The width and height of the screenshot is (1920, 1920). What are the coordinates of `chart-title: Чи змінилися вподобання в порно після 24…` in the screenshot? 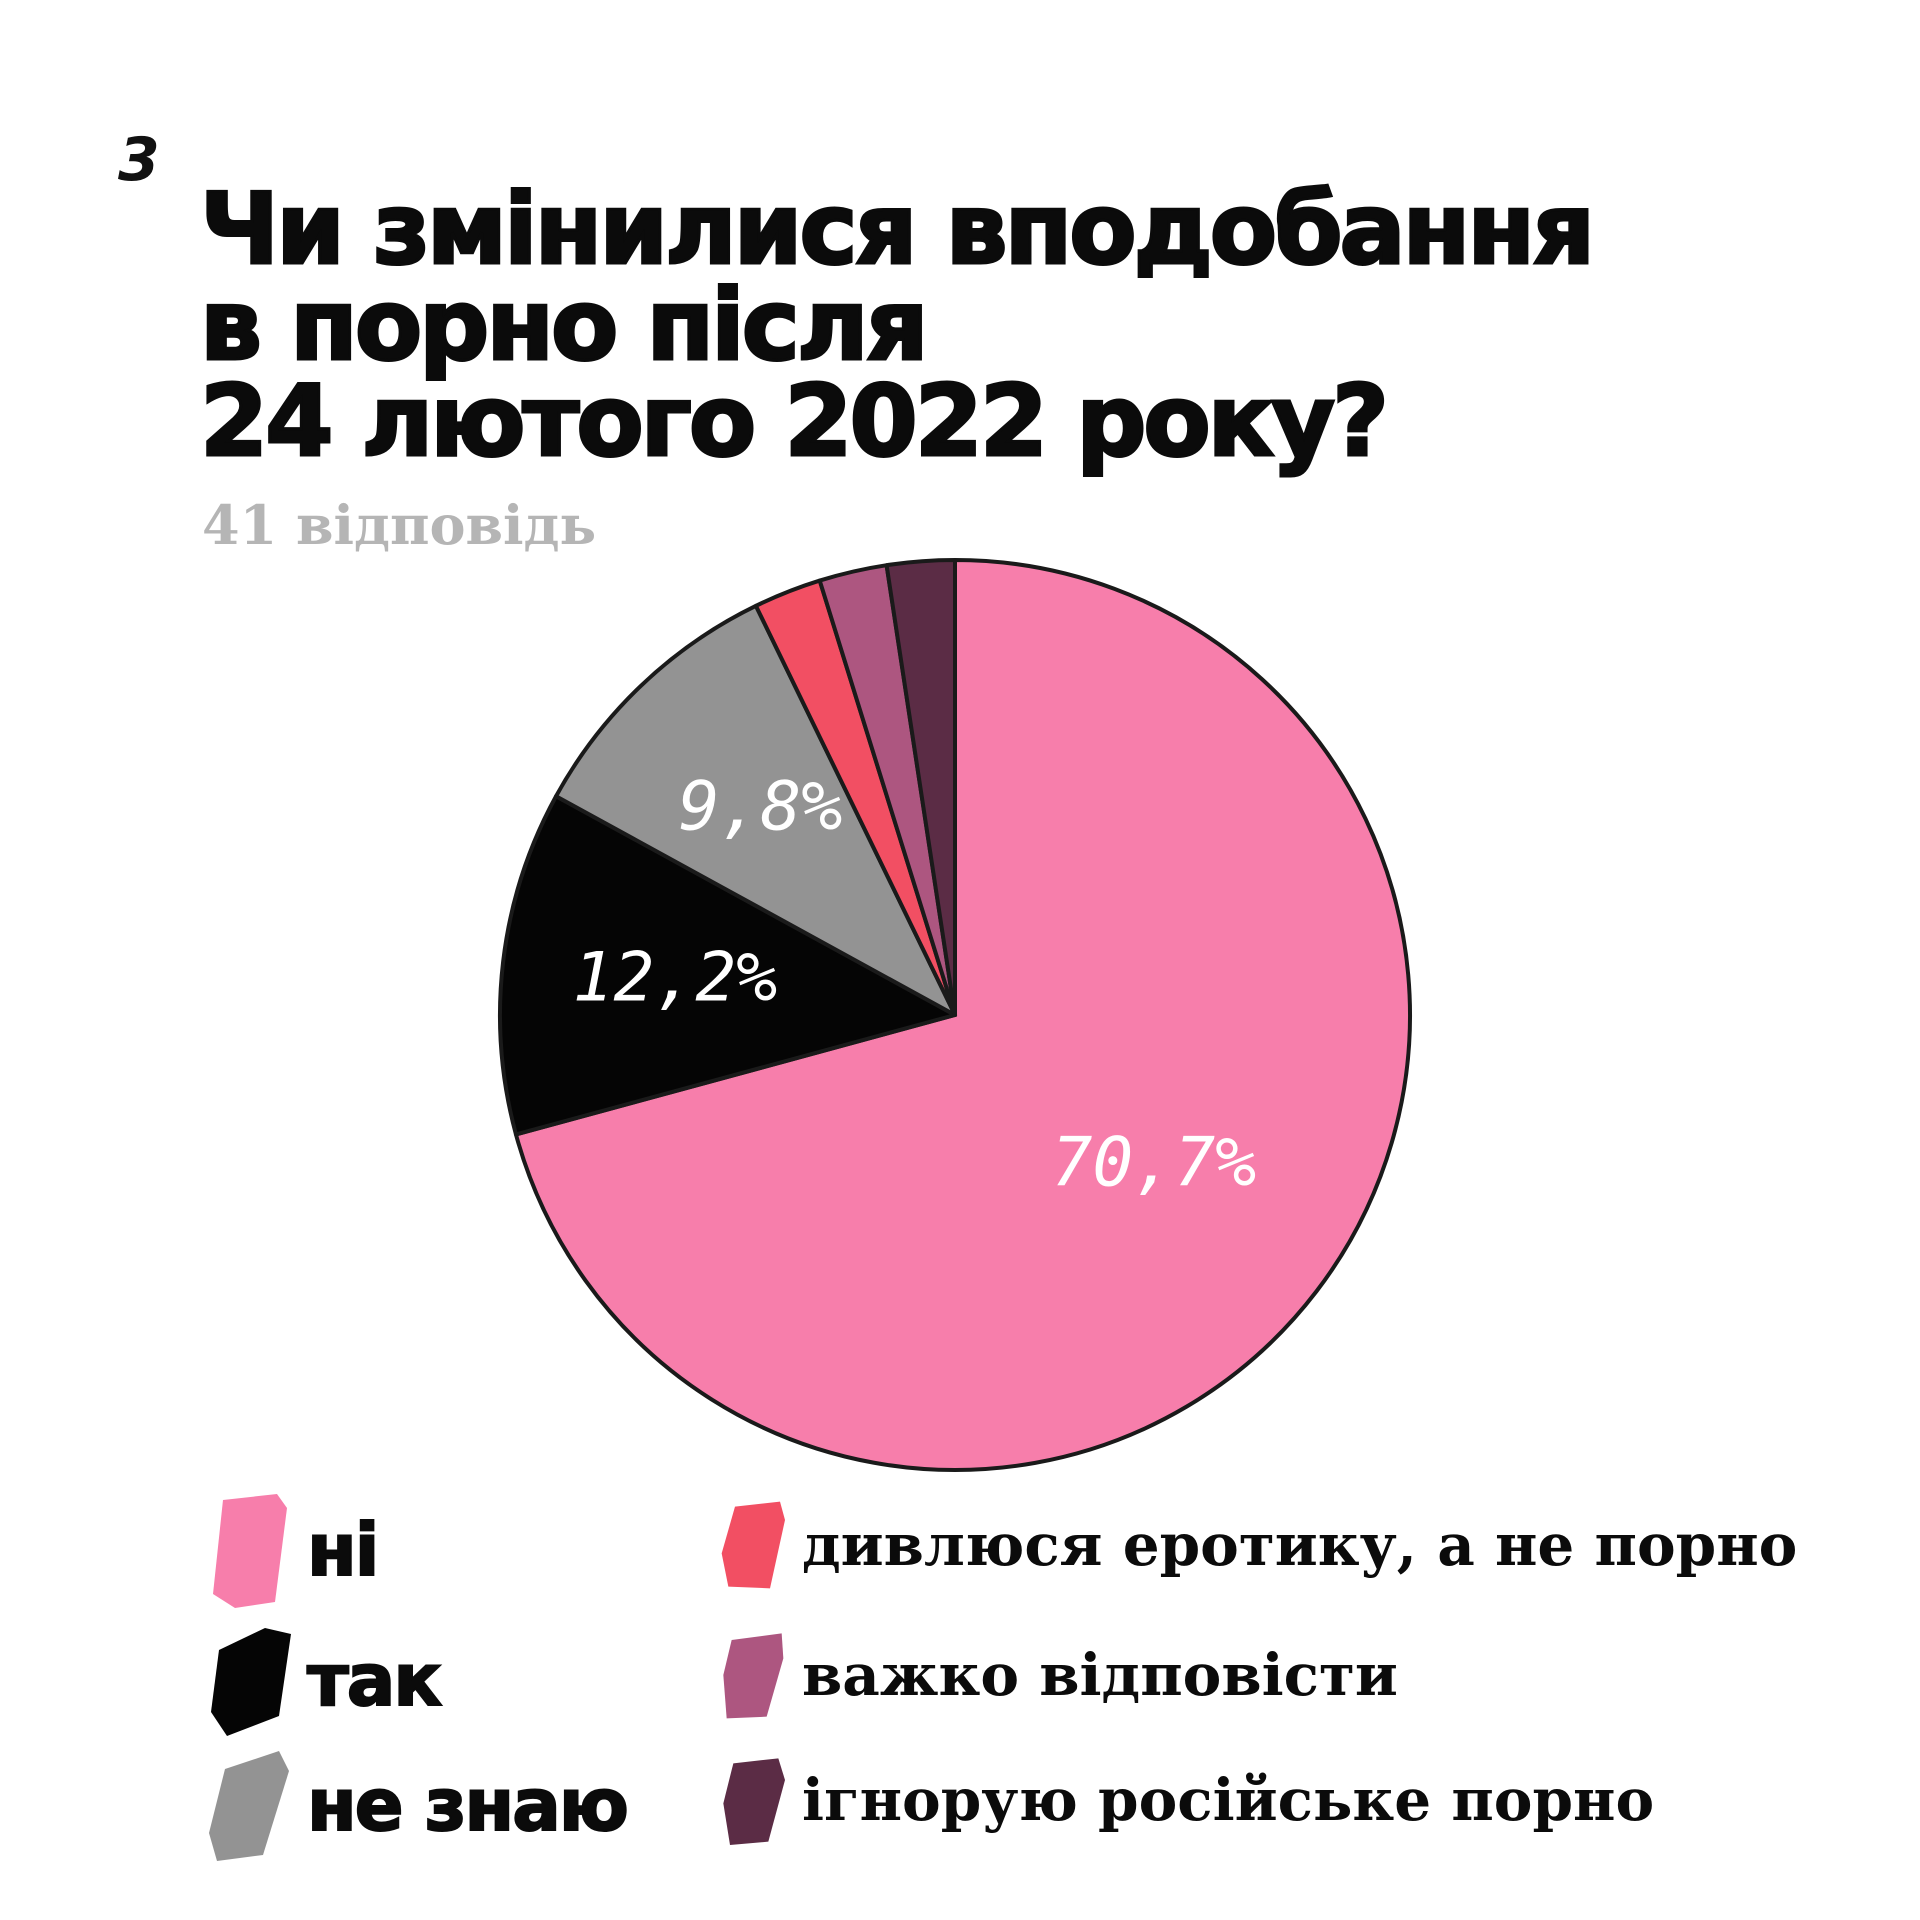 It's located at (898, 326).